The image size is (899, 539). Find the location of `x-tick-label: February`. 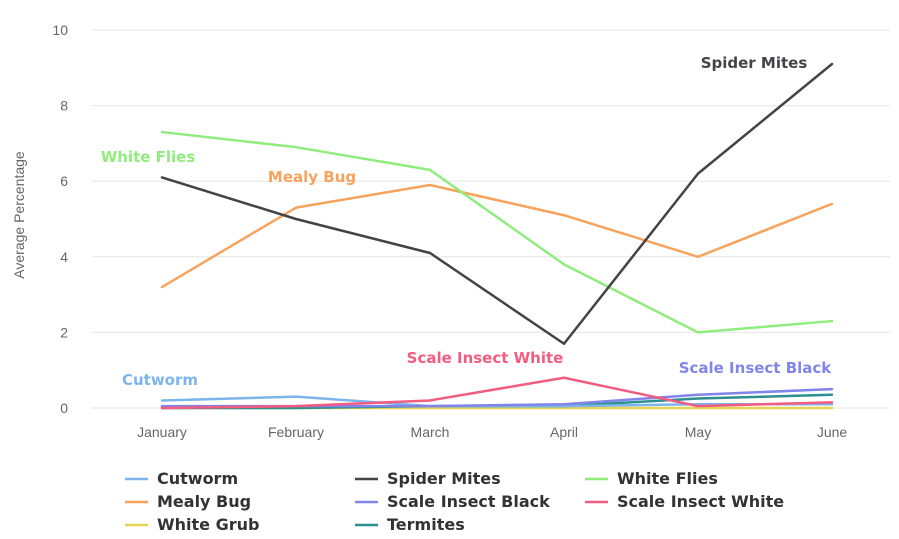

x-tick-label: February is located at coordinates (296, 432).